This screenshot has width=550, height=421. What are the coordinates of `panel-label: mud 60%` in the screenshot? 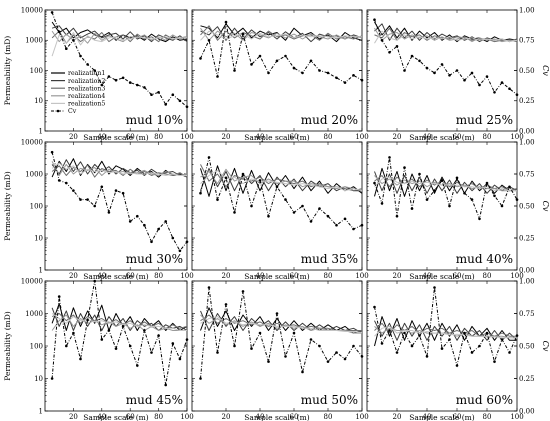 It's located at (484, 400).